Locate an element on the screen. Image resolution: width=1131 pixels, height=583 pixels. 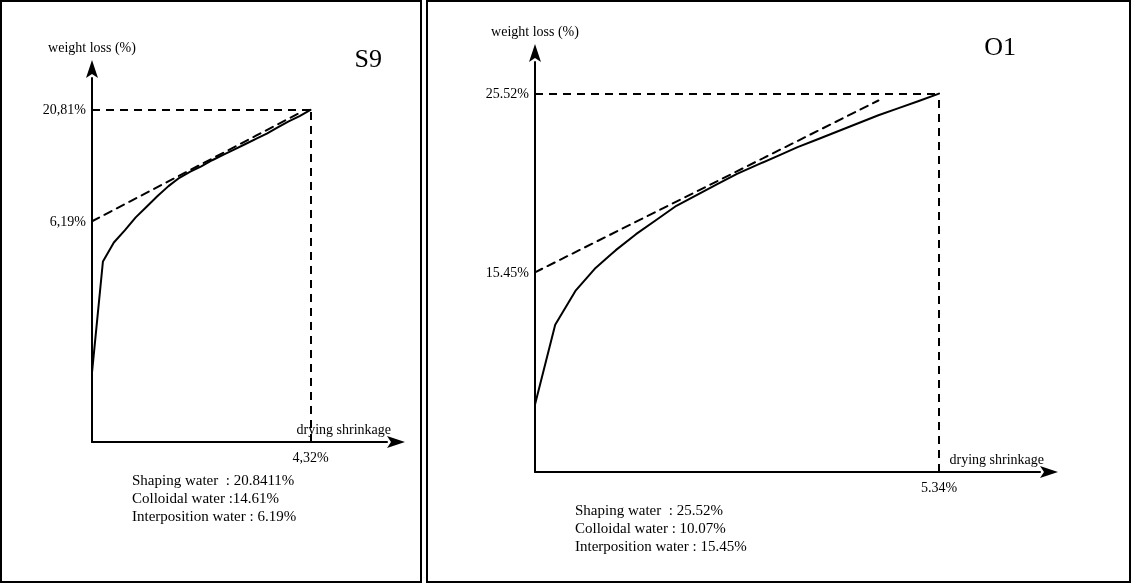
text: Shaping water : 20.8411% is located at coordinates (213, 479).